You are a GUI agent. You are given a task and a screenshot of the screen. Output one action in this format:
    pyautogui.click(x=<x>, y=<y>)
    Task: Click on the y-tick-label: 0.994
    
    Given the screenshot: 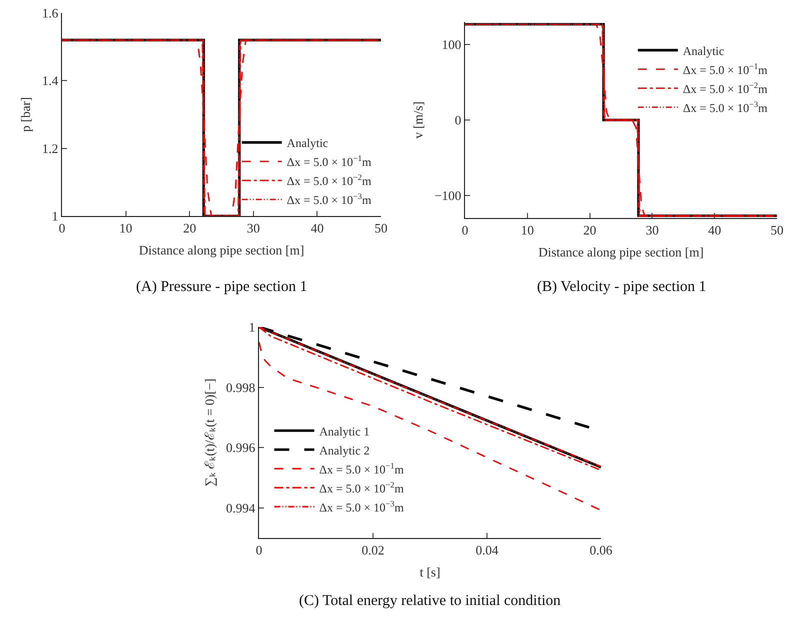 What is the action you would take?
    pyautogui.click(x=241, y=508)
    